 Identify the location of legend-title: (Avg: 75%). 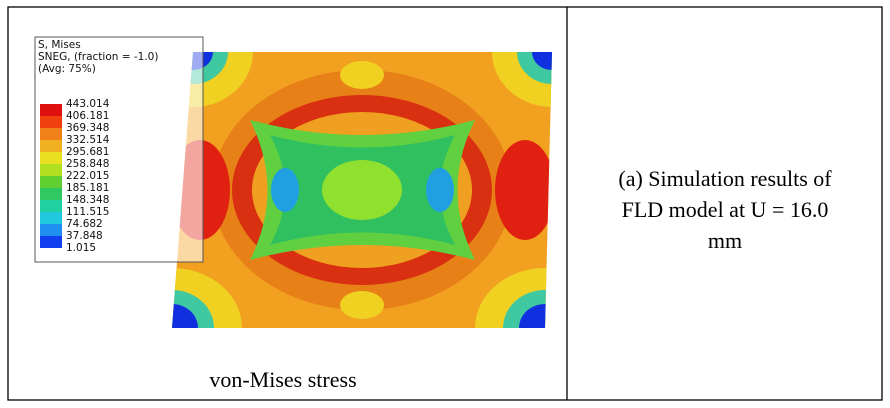
(67, 69).